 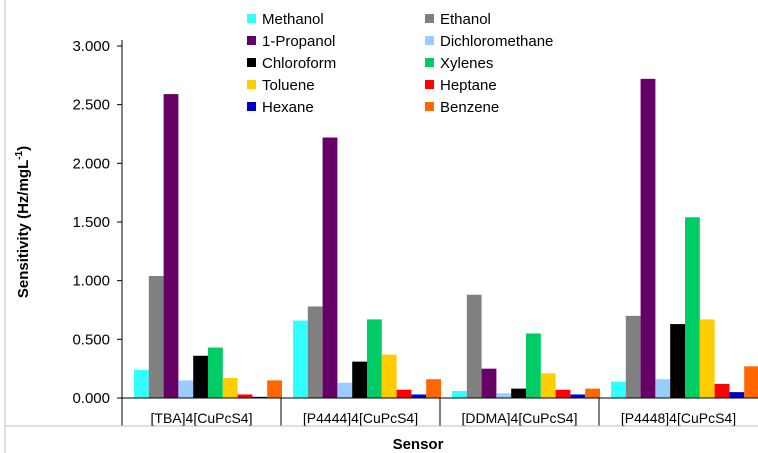 What do you see at coordinates (202, 418) in the screenshot?
I see `category-label: [TBA]4[CuPcS4]` at bounding box center [202, 418].